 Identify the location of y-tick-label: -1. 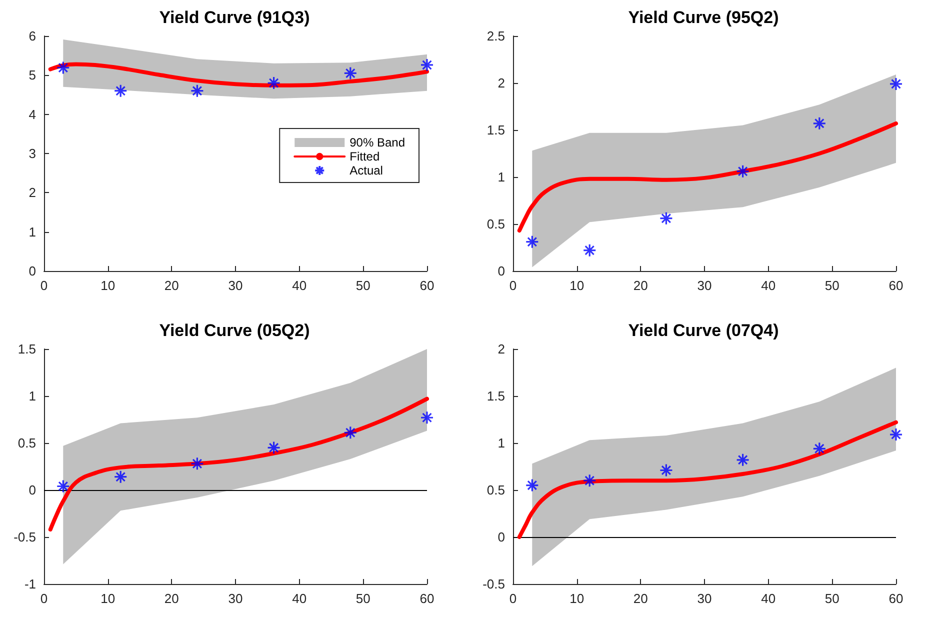
(30, 583).